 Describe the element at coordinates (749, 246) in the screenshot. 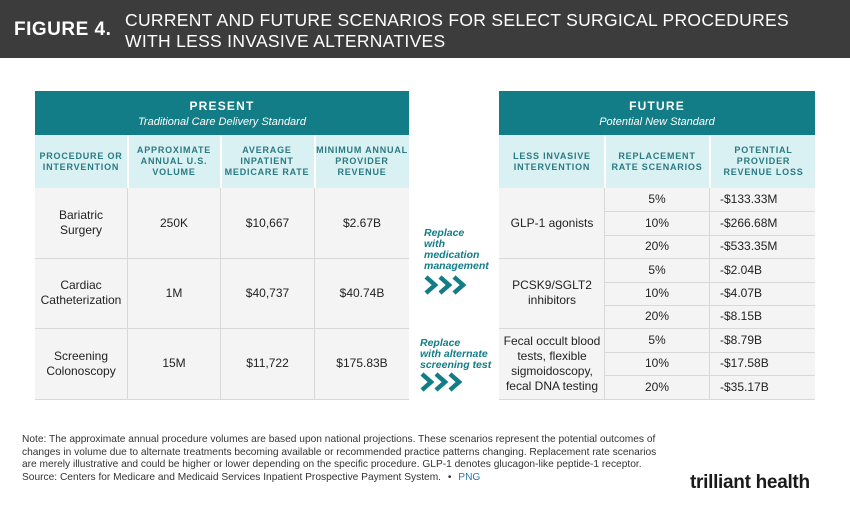

I see `future-g1-loss-3: -$533.35M` at that location.